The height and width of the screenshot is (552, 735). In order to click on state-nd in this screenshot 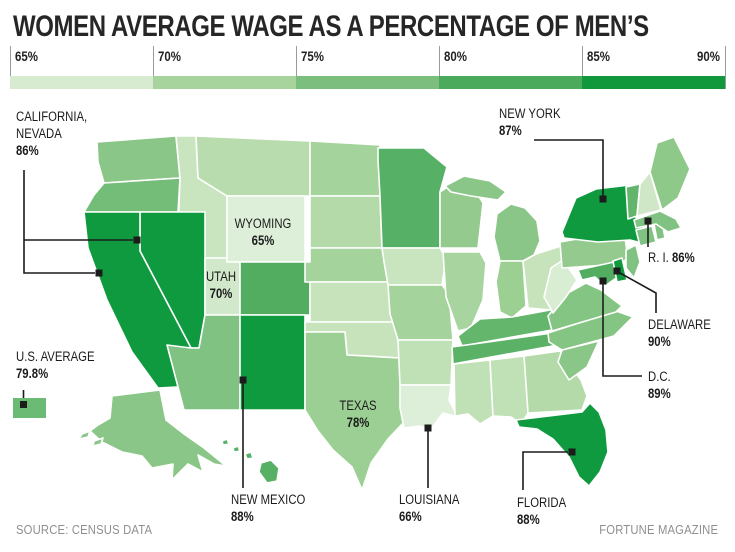, I will do `click(345, 168)`.